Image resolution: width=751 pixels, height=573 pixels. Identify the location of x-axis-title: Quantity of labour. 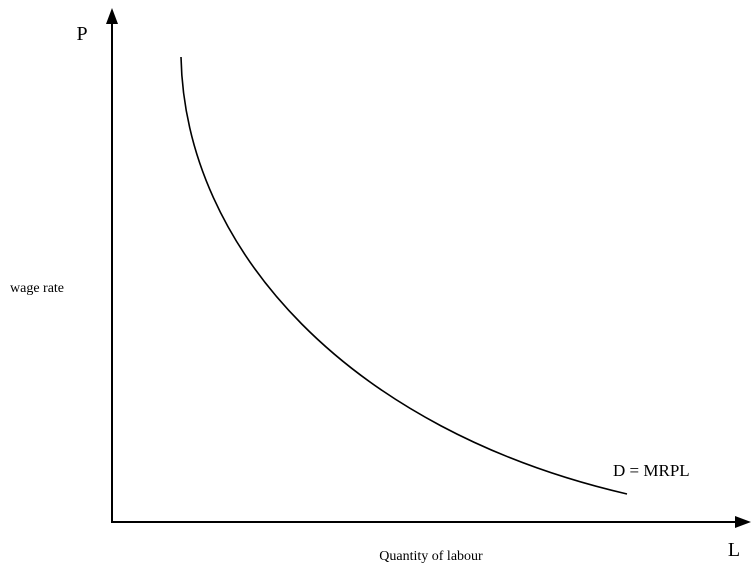
(431, 556).